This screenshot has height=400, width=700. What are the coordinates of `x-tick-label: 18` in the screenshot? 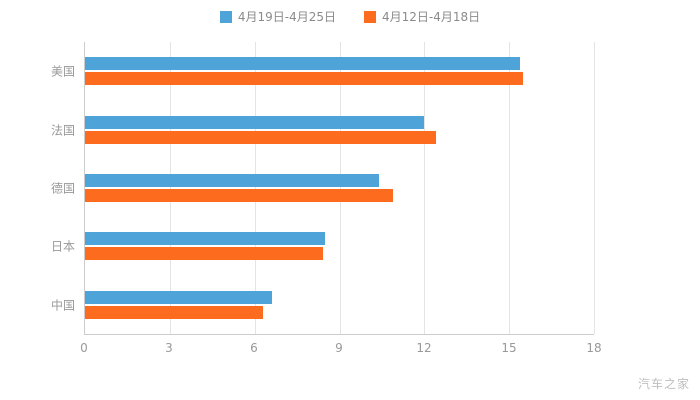 It's located at (594, 348).